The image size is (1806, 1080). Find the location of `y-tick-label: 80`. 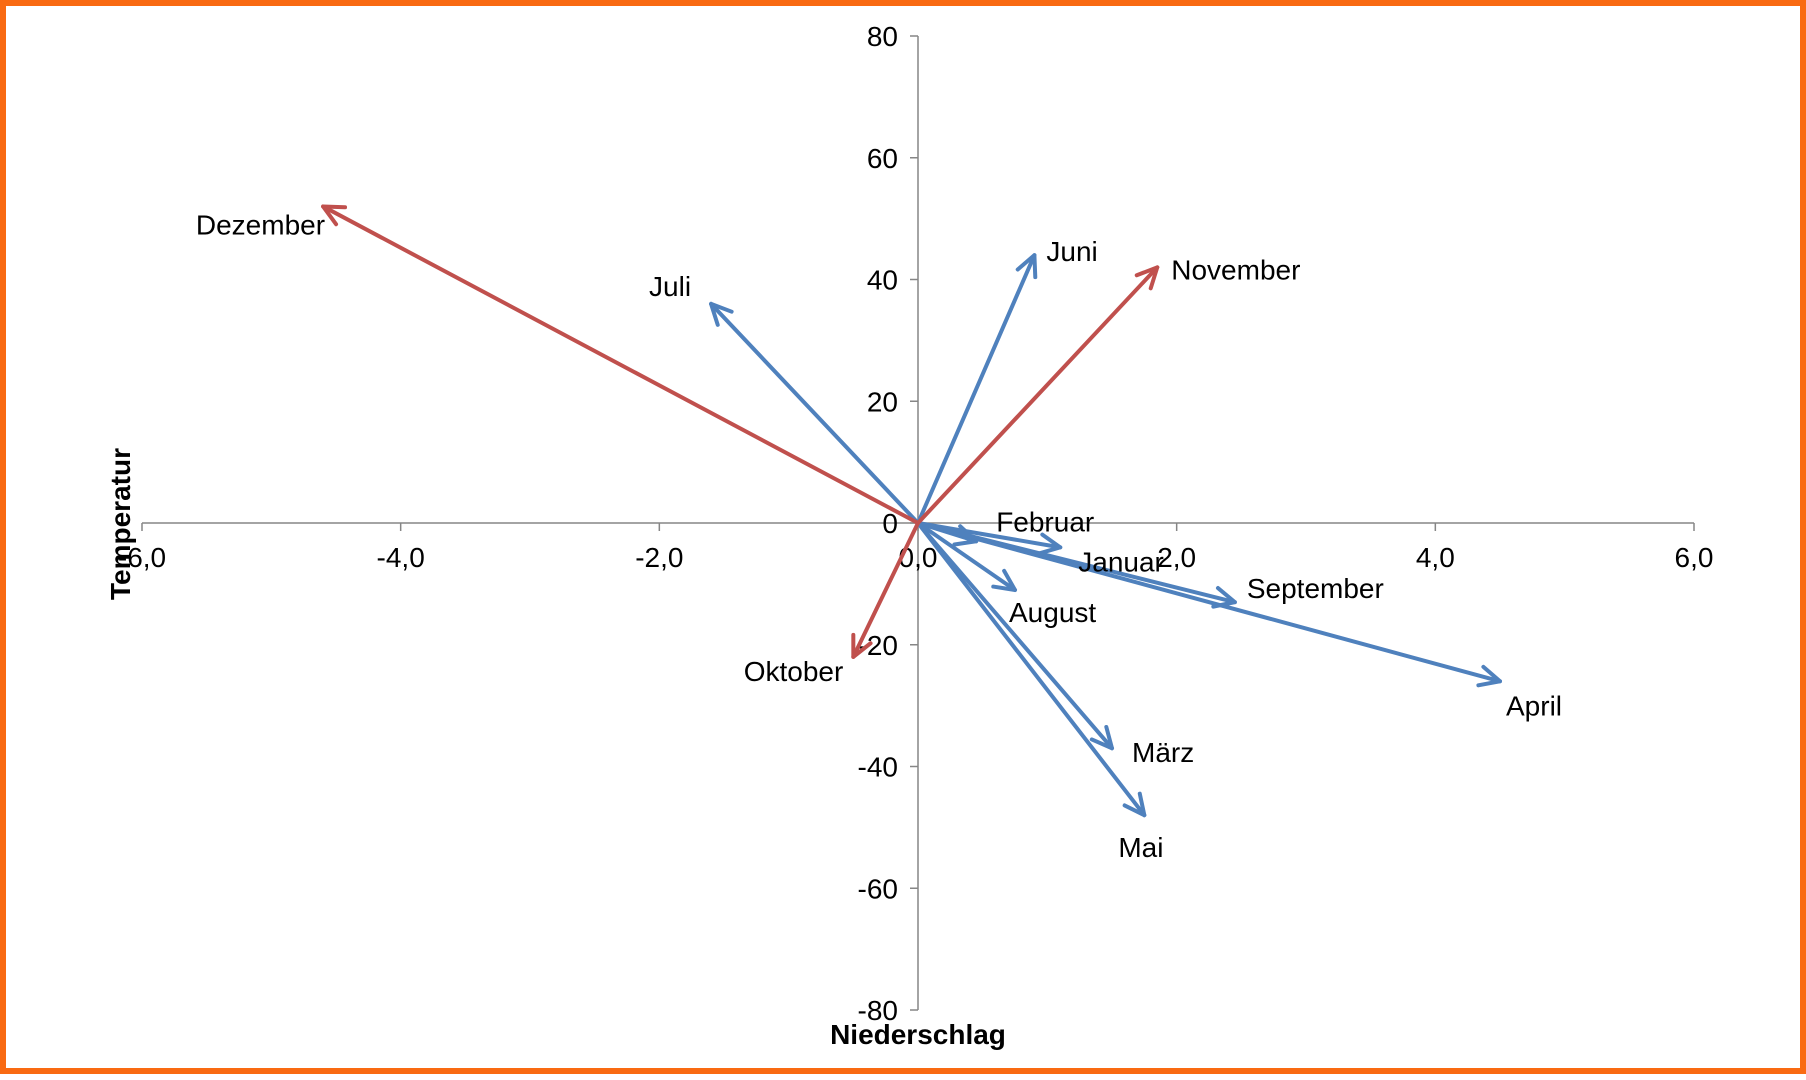

y-tick-label: 80 is located at coordinates (882, 36).